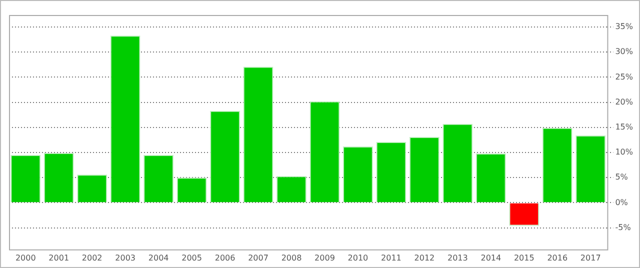 The height and width of the screenshot is (268, 640). I want to click on x-tick-label: 2015, so click(524, 257).